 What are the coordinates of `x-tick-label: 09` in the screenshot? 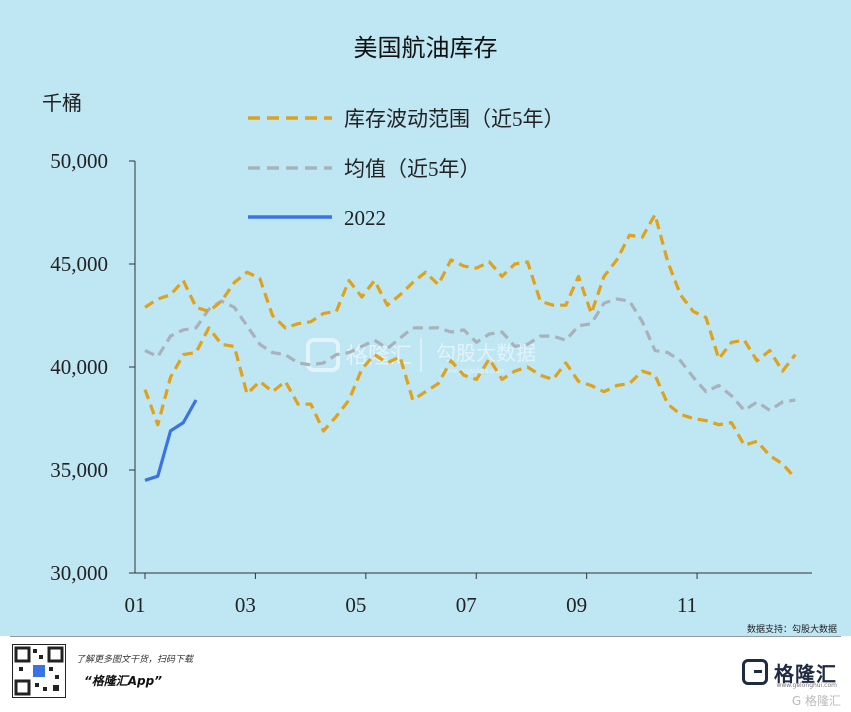 It's located at (576, 605).